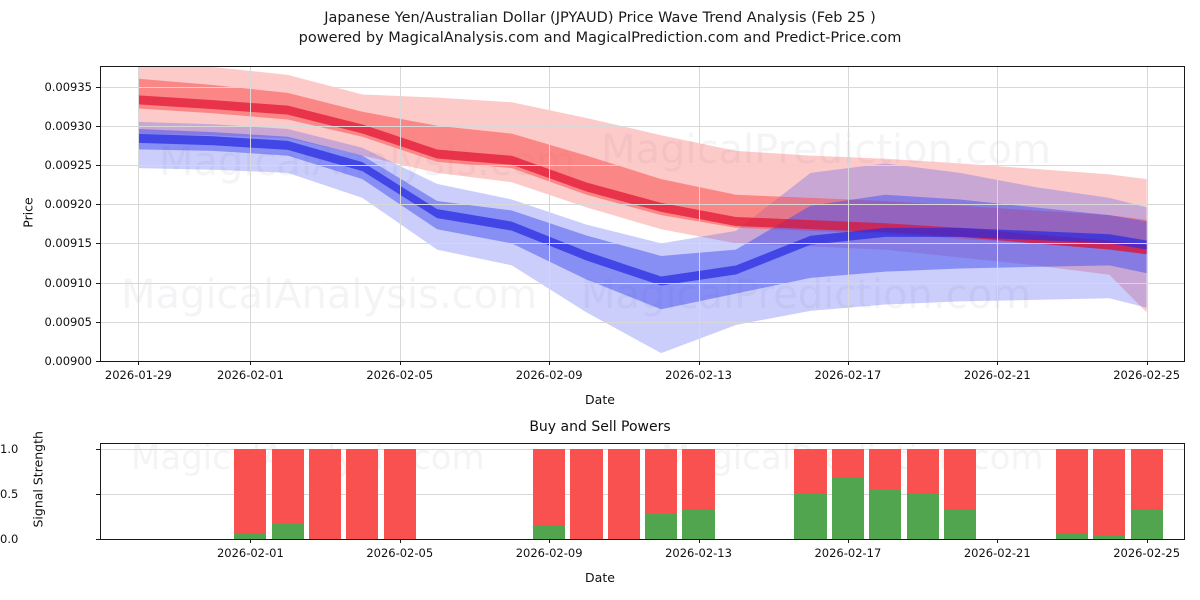  What do you see at coordinates (400, 553) in the screenshot?
I see `signal-x-tick-label: 2026-02-05` at bounding box center [400, 553].